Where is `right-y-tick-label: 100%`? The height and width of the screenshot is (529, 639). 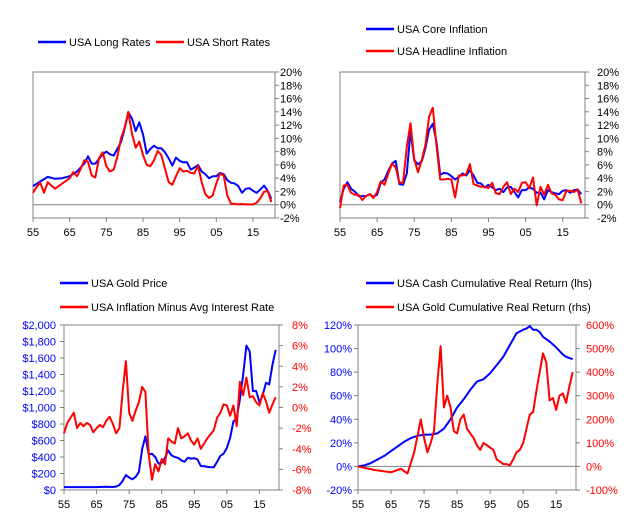
right-y-tick-label: 100% is located at coordinates (600, 444).